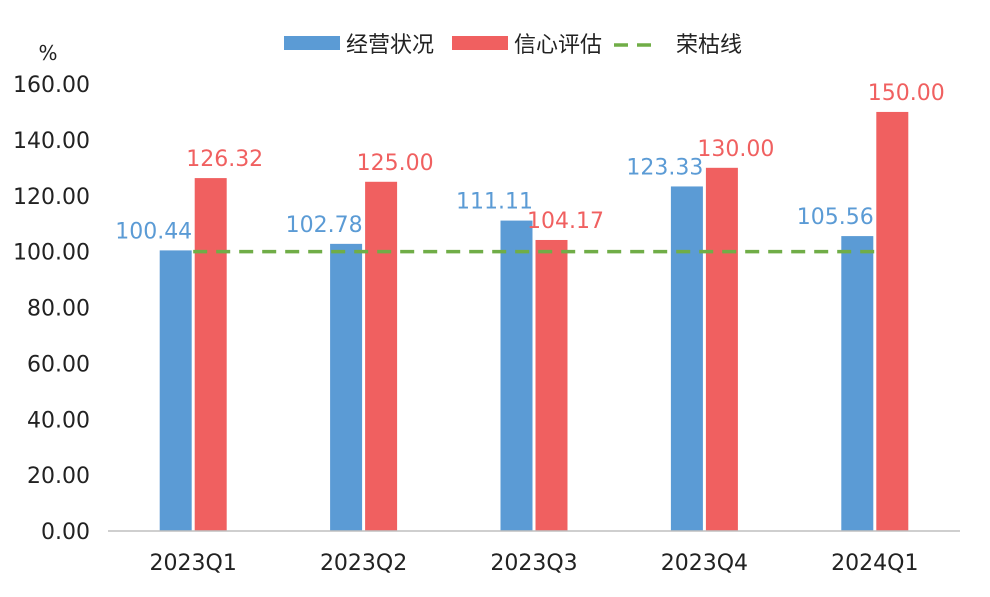  What do you see at coordinates (224, 159) in the screenshot?
I see `data-label: 126.32` at bounding box center [224, 159].